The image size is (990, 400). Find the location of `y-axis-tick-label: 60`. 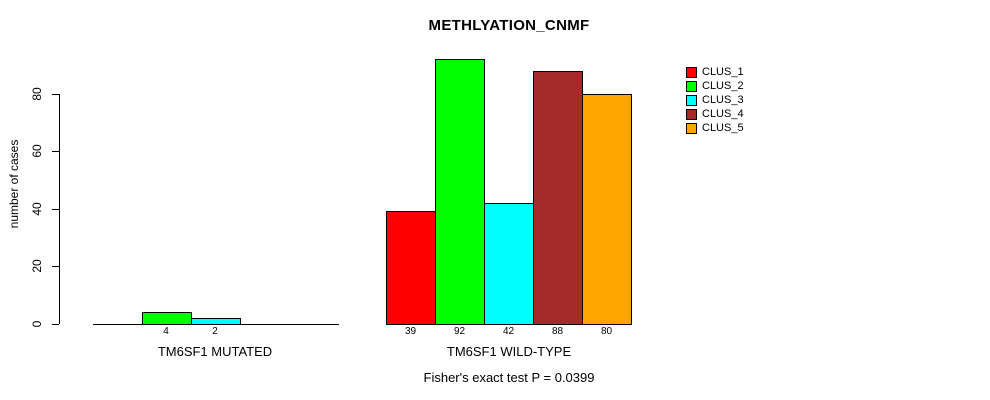

y-axis-tick-label: 60 is located at coordinates (37, 151).